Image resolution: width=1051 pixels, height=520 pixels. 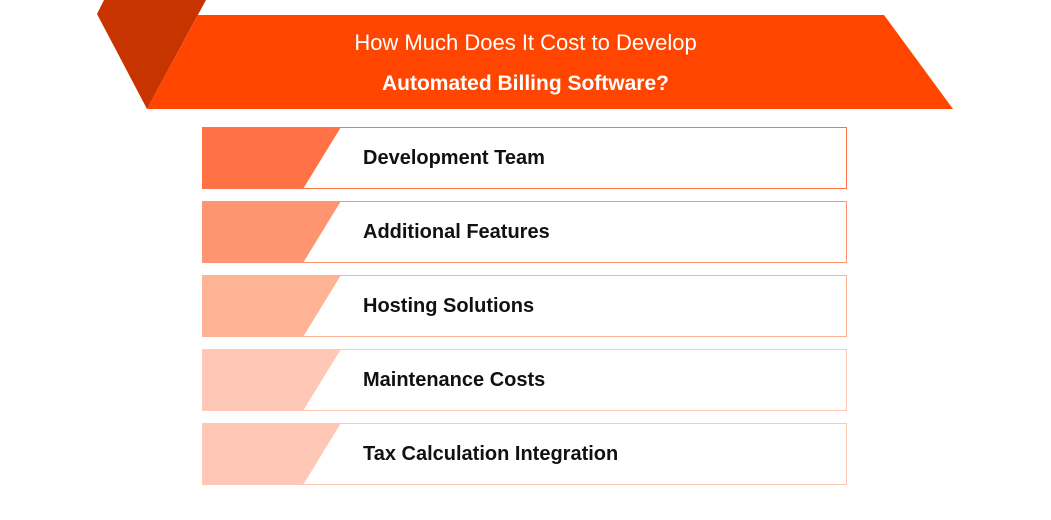 I want to click on list-item: Maintenance Costs, so click(x=524, y=380).